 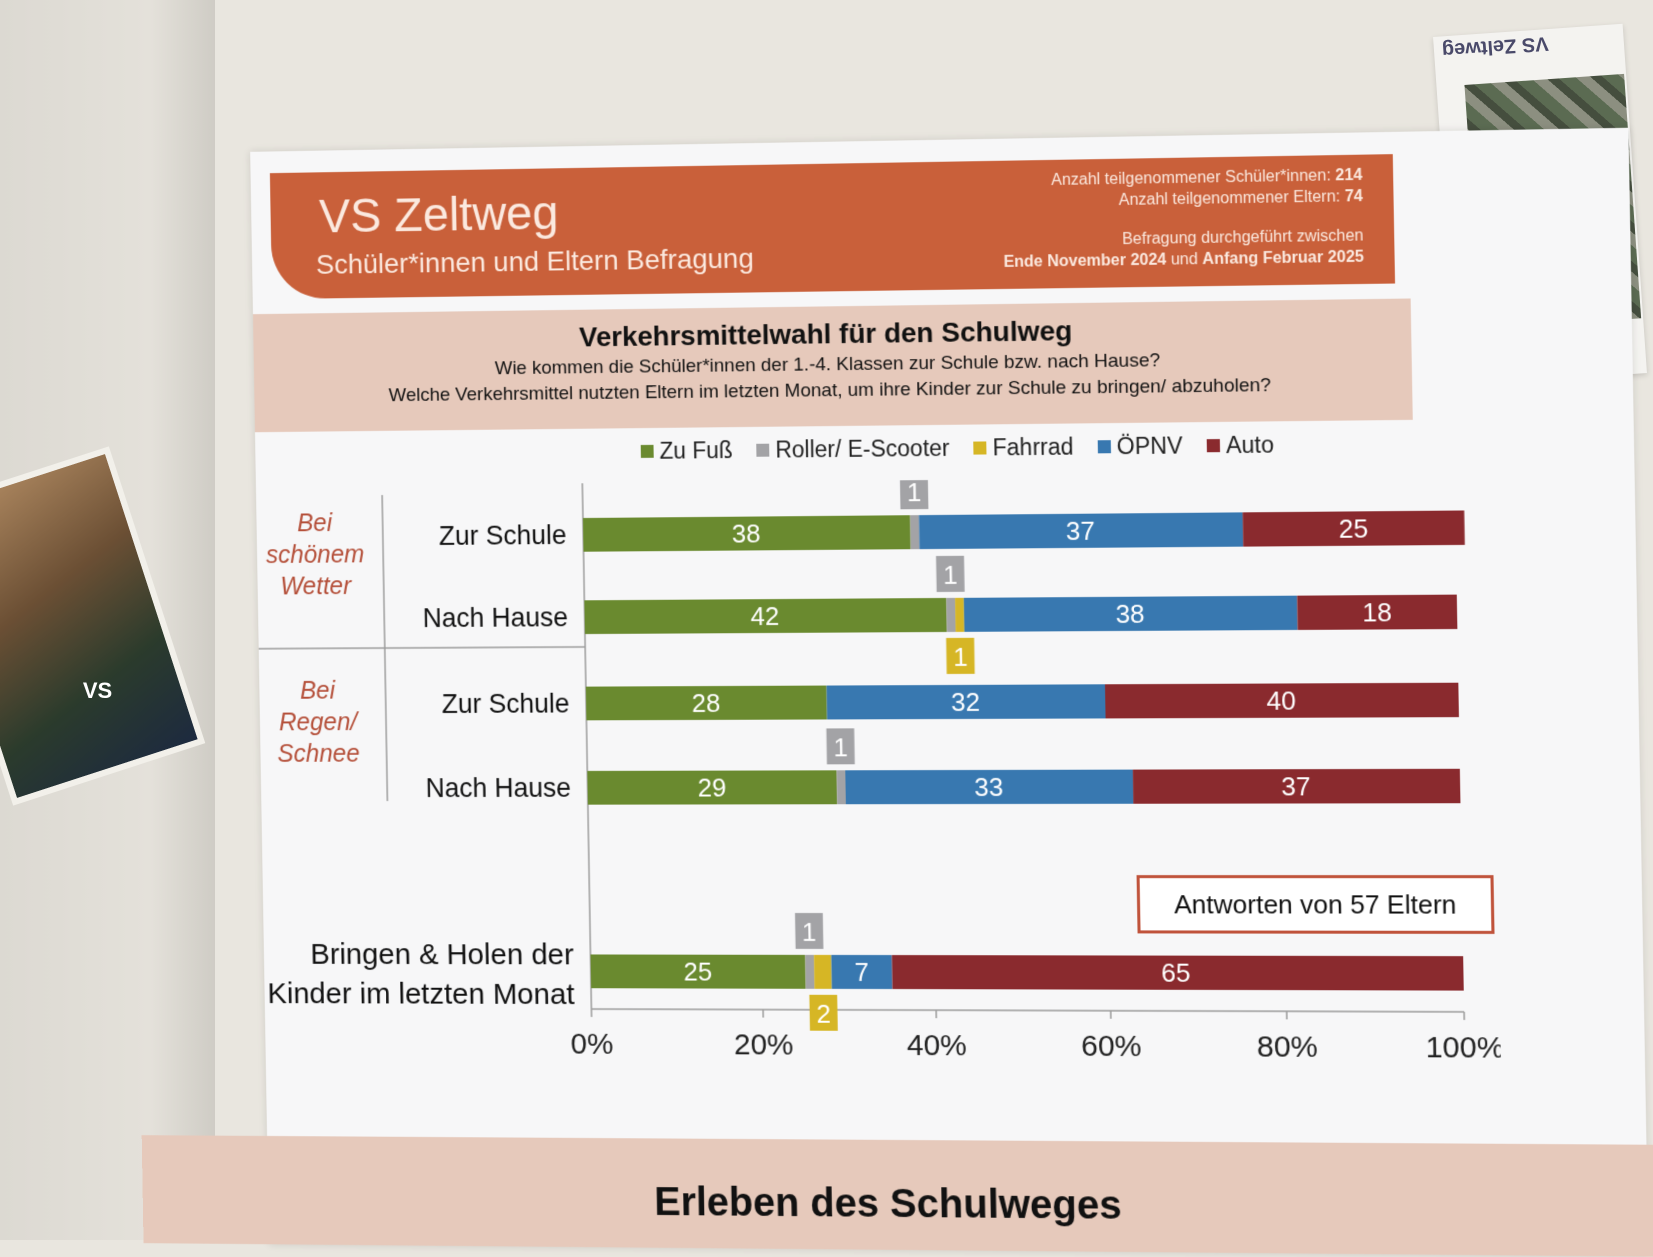 I want to click on legend-item-fahrrad: Fahrrad, so click(x=1023, y=448).